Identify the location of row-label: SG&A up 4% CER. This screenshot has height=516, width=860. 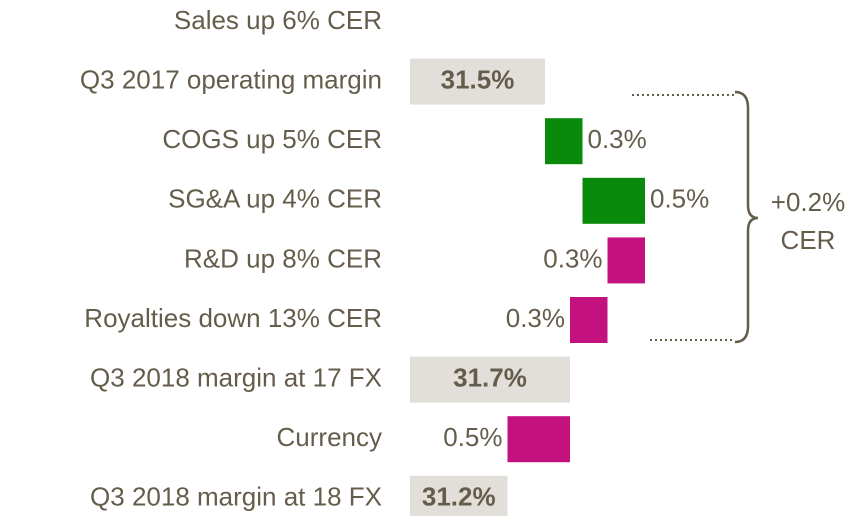
(275, 199).